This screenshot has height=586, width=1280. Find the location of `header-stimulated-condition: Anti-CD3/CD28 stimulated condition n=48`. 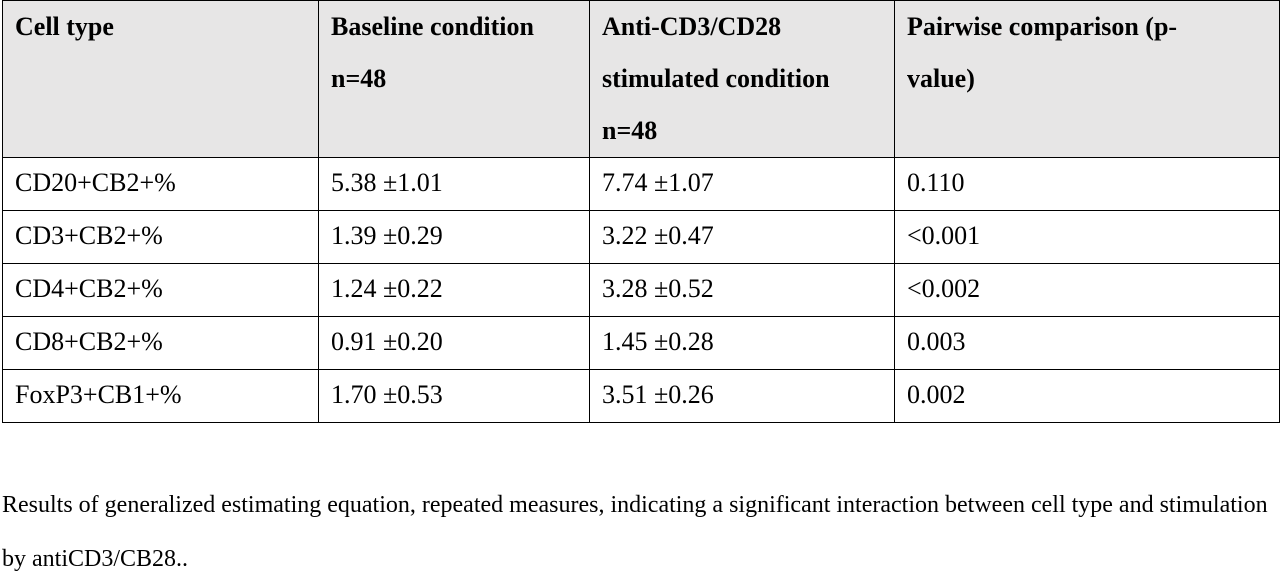

header-stimulated-condition: Anti-CD3/CD28 stimulated condition n=48 is located at coordinates (742, 79).